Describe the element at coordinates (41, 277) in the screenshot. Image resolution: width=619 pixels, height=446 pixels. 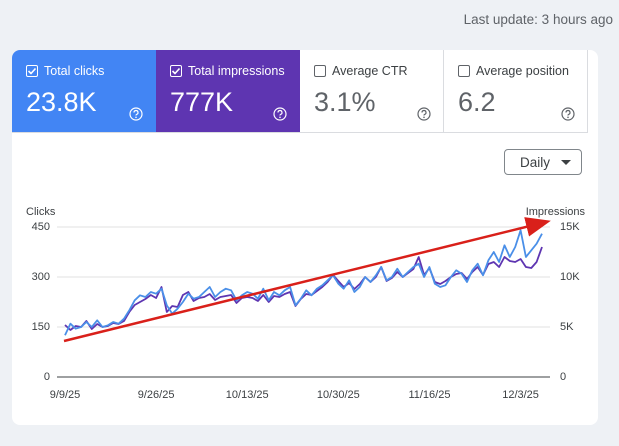
I see `y-tick-label: 300` at that location.